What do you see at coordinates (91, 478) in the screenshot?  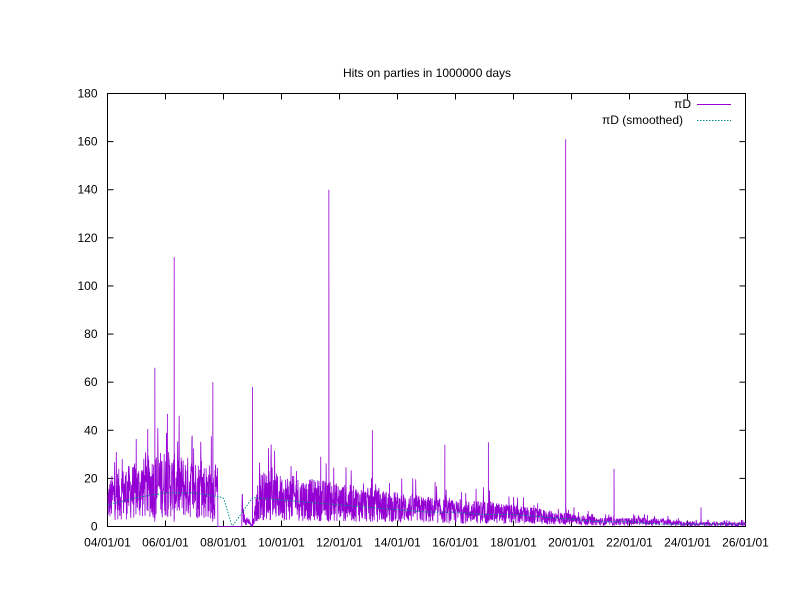 I see `y-tick-label: 20` at bounding box center [91, 478].